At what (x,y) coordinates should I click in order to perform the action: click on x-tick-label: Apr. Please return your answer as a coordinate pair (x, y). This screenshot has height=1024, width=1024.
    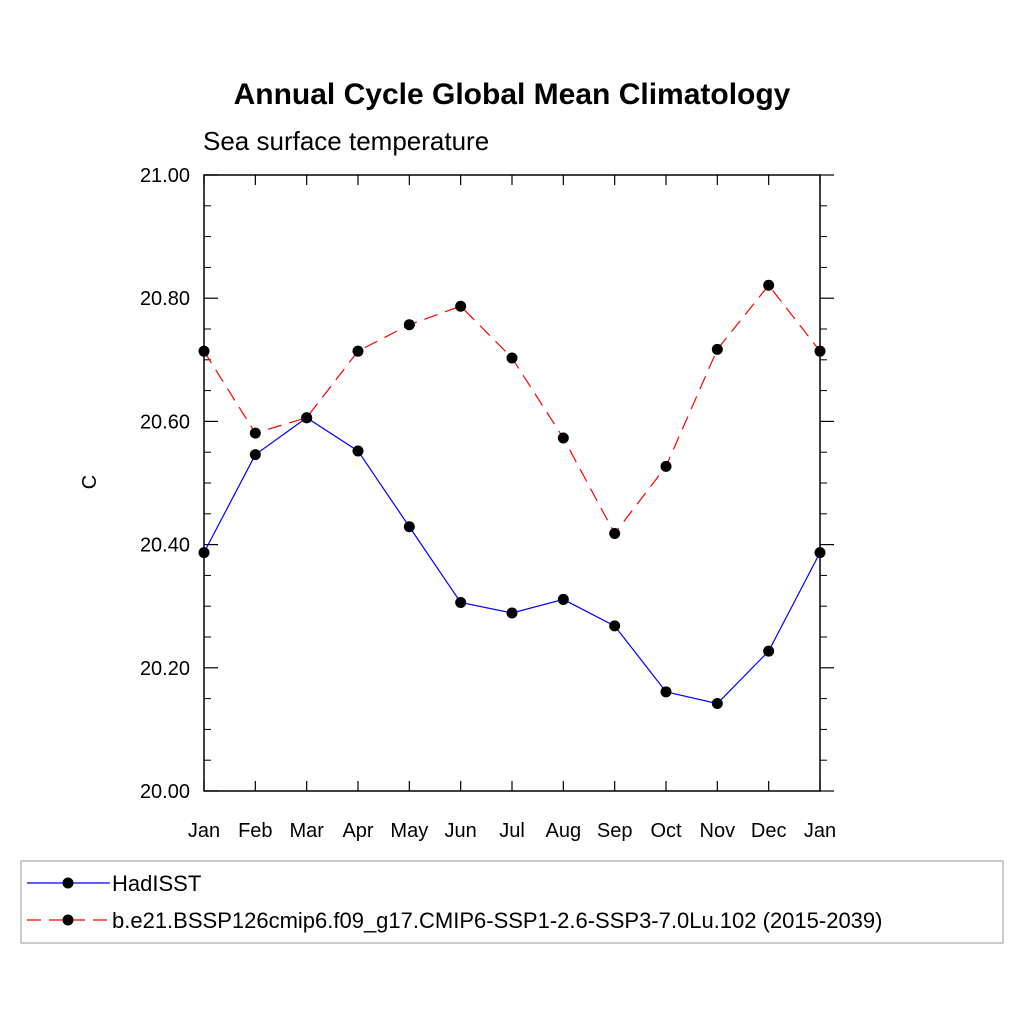
    Looking at the image, I should click on (357, 831).